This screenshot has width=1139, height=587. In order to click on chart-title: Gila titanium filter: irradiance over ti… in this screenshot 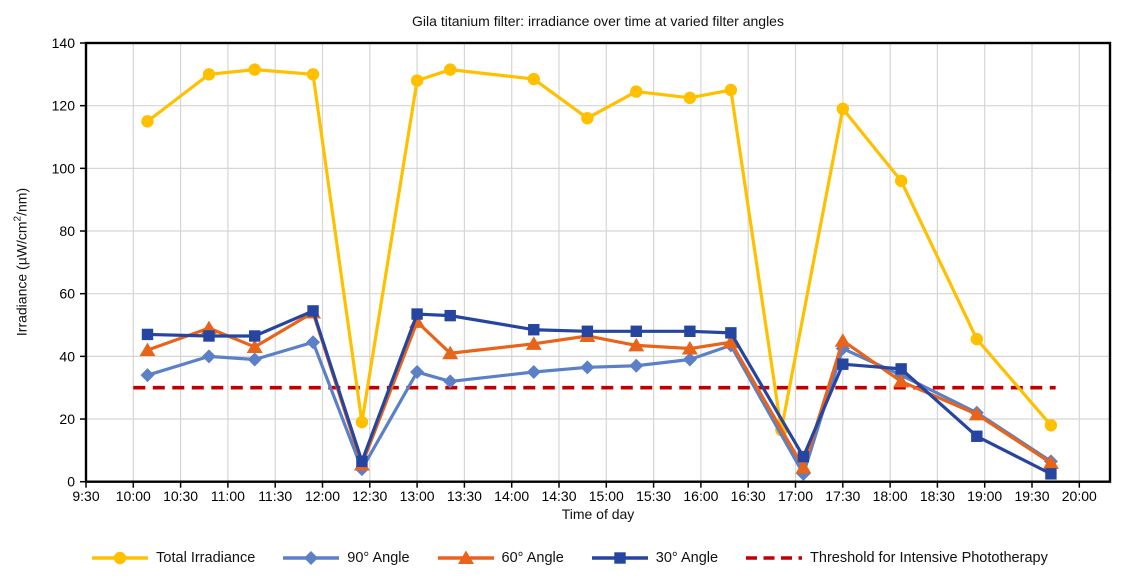, I will do `click(598, 21)`.